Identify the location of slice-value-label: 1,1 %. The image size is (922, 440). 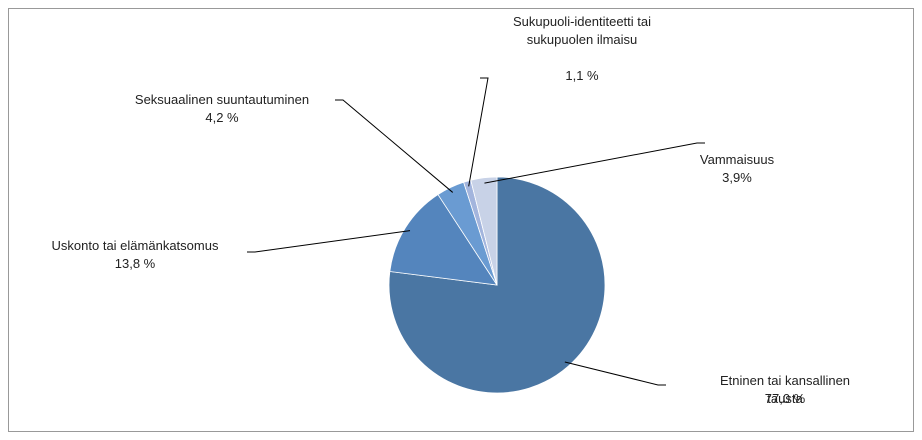
(582, 75).